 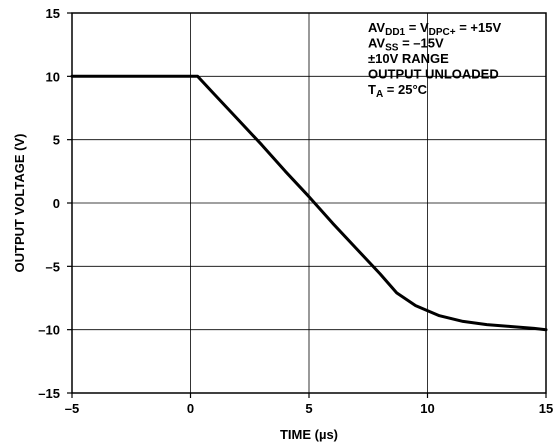 I want to click on x-tick-label: –5, so click(x=72, y=408).